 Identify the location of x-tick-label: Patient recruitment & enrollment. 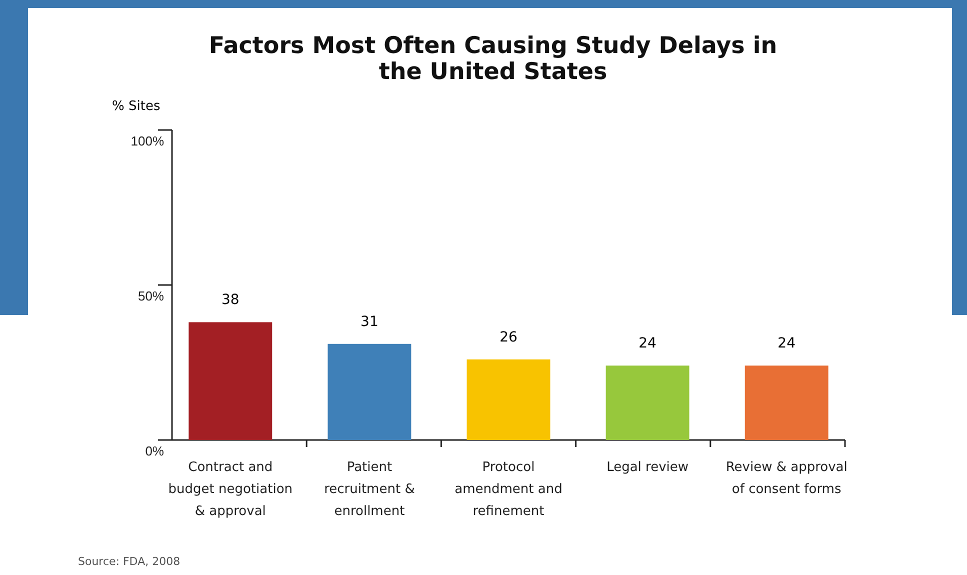
(369, 489).